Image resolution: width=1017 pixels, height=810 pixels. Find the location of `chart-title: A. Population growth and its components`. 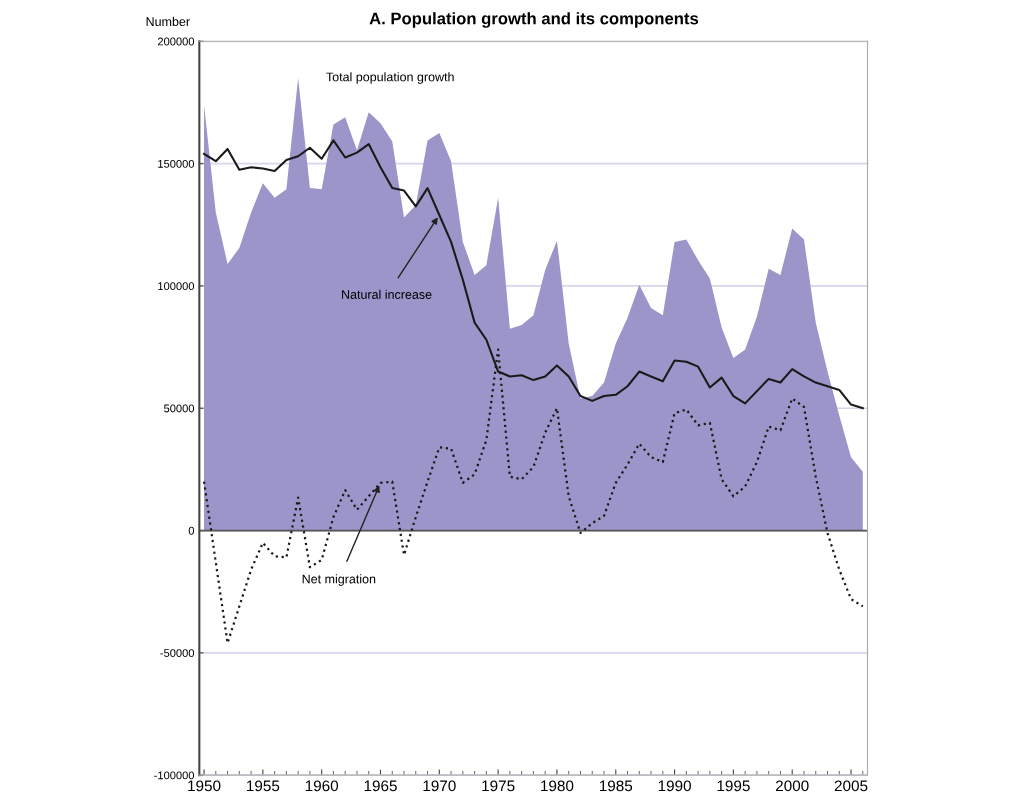

chart-title: A. Population growth and its components is located at coordinates (534, 20).